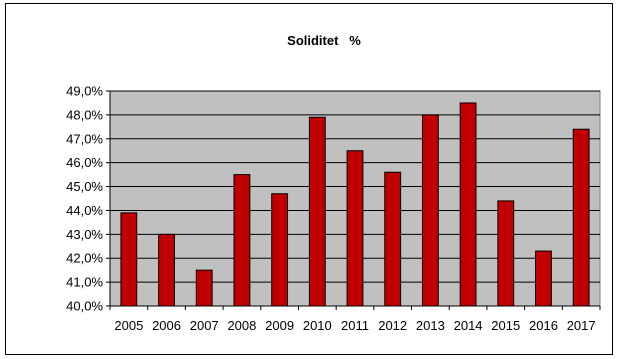  I want to click on bar-2008, so click(242, 240).